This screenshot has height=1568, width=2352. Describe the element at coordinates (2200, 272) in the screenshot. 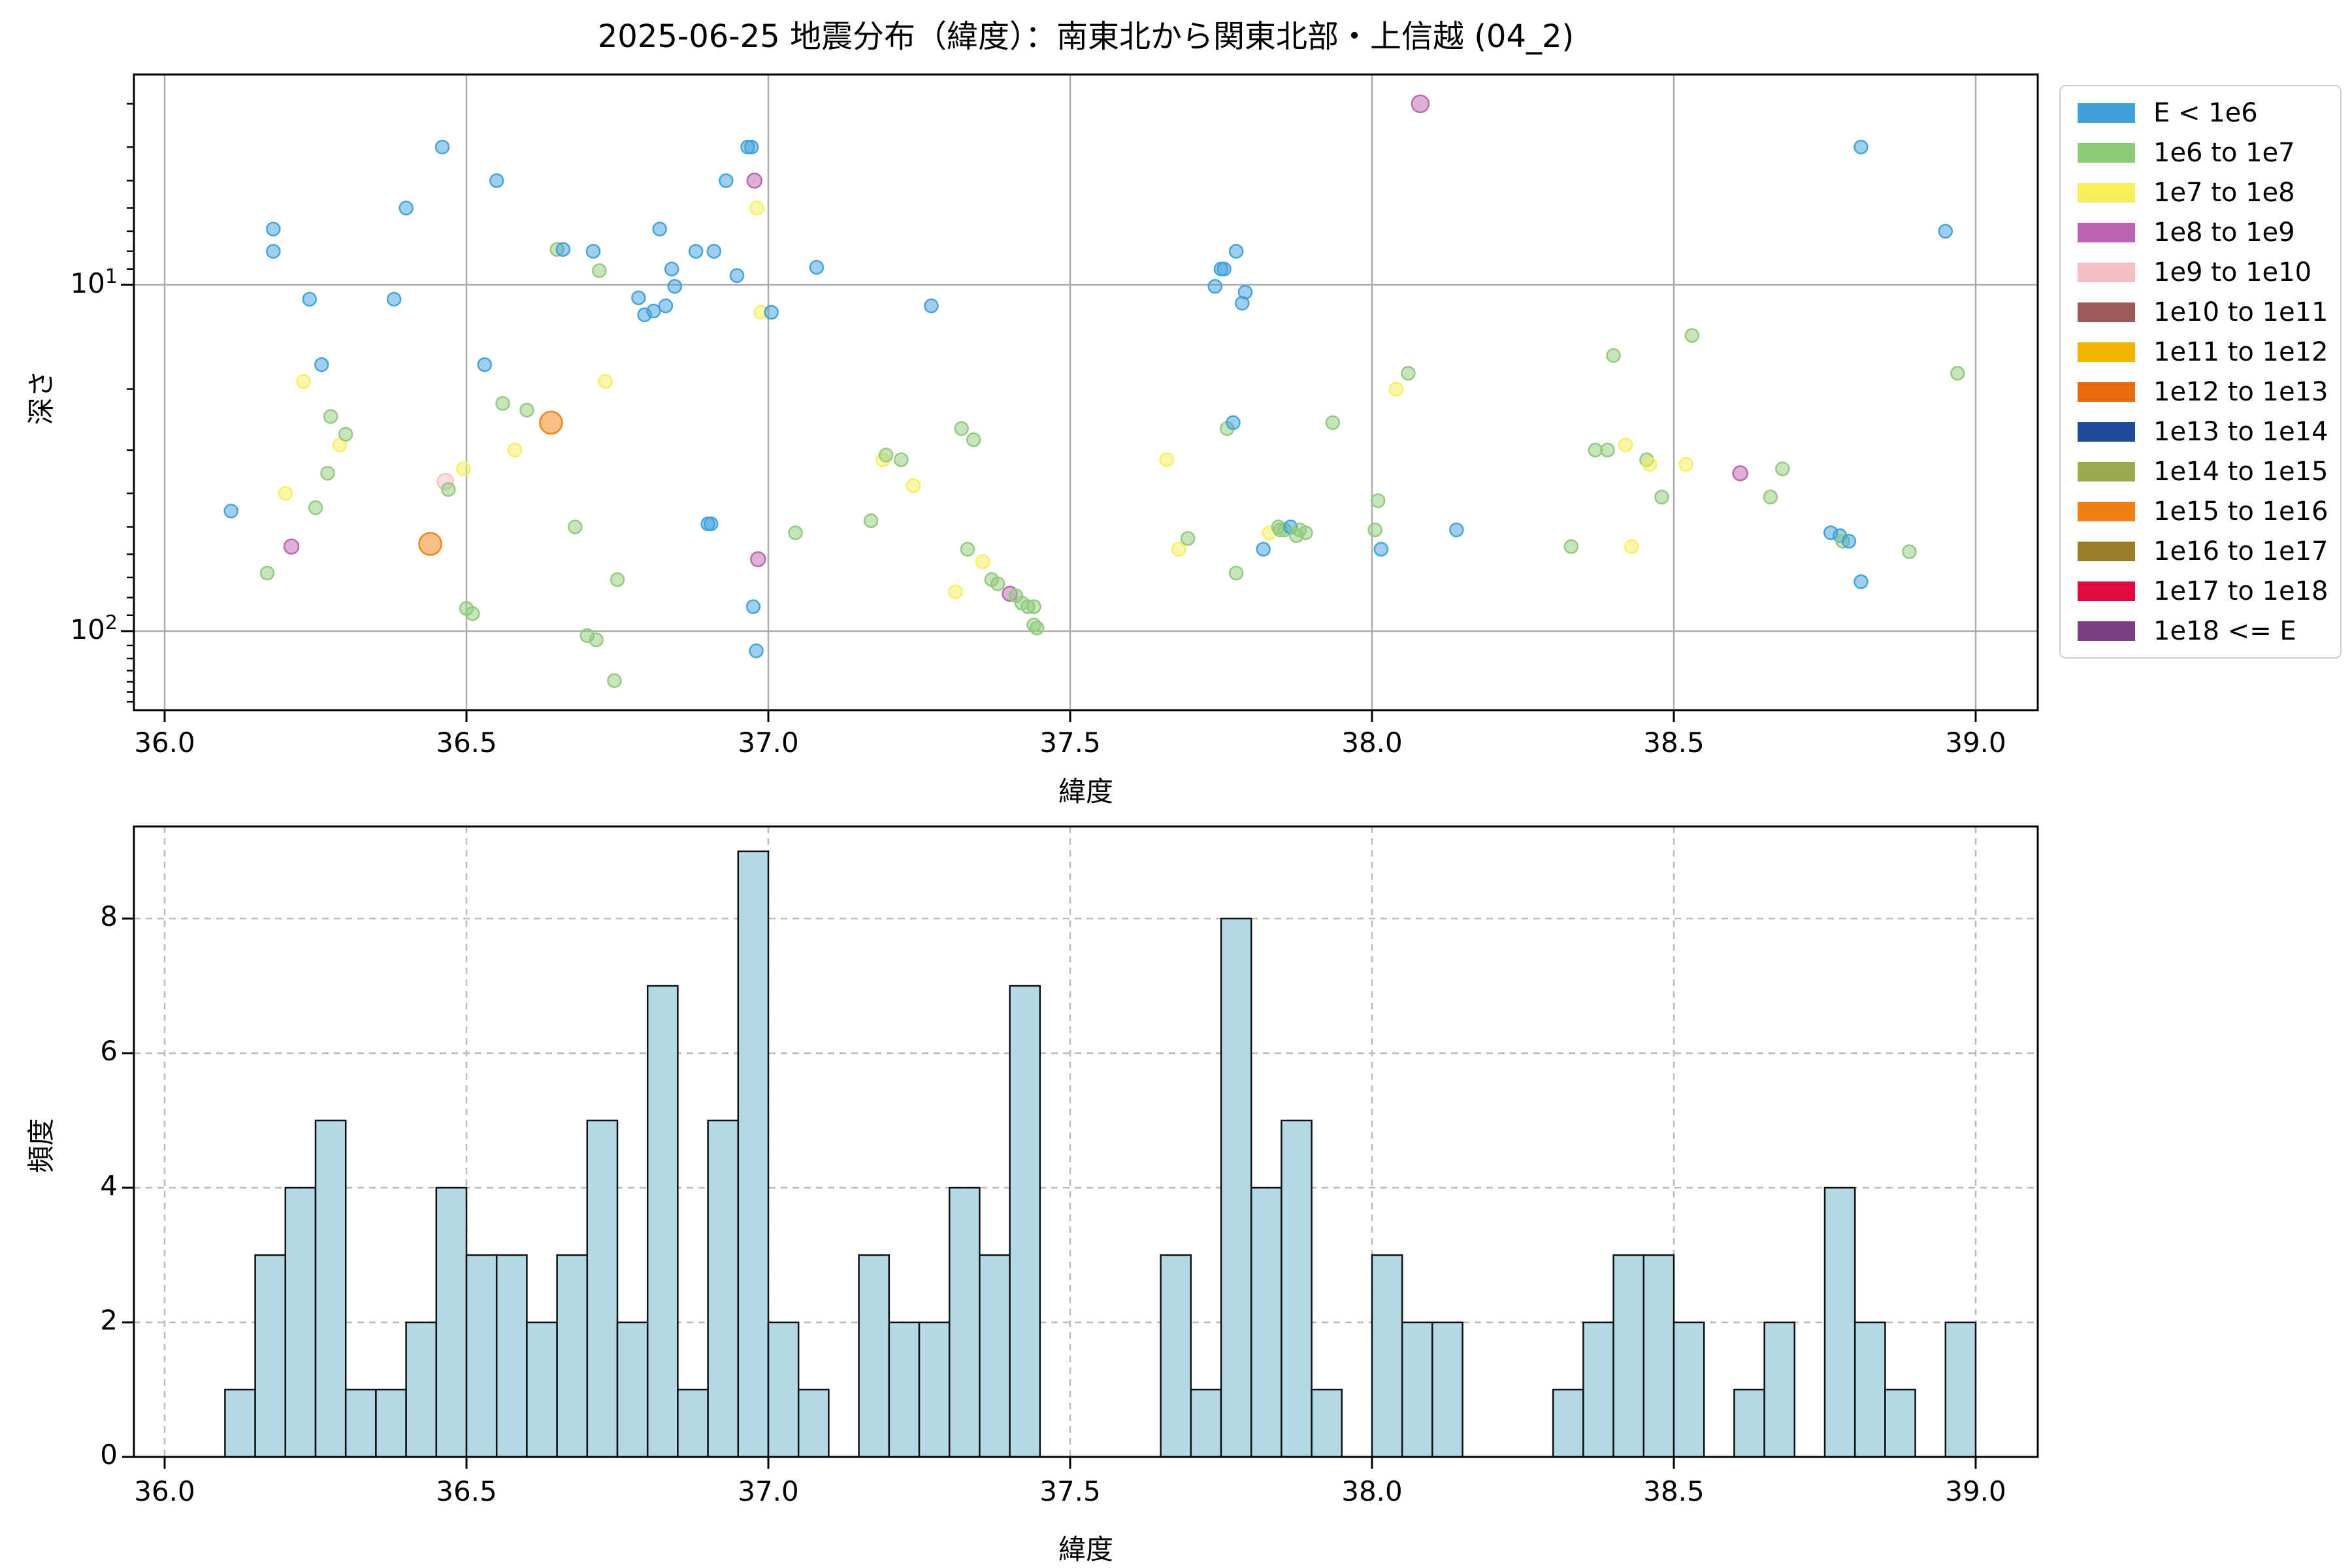

I see `legend-item-4: 1e9 to 1e10` at that location.